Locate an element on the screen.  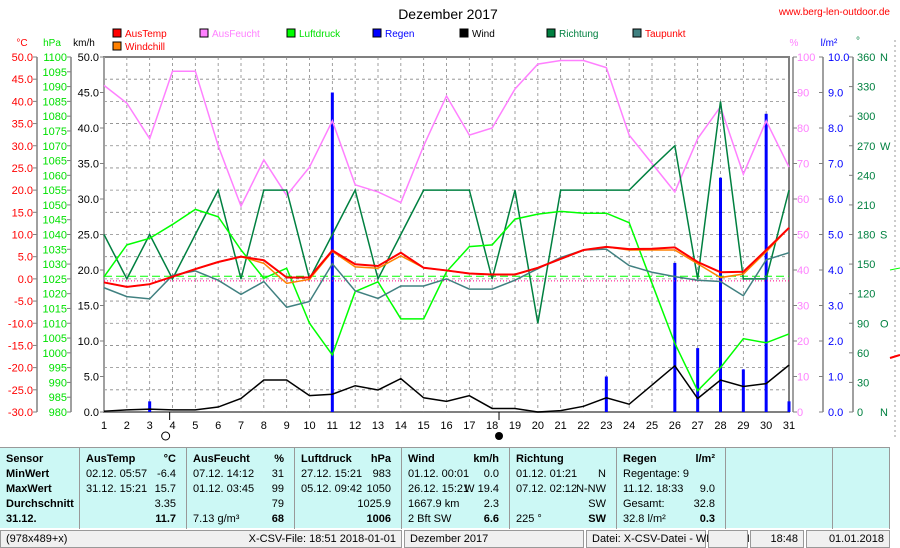
pressure-tick-label: 1070 is located at coordinates (55, 147).